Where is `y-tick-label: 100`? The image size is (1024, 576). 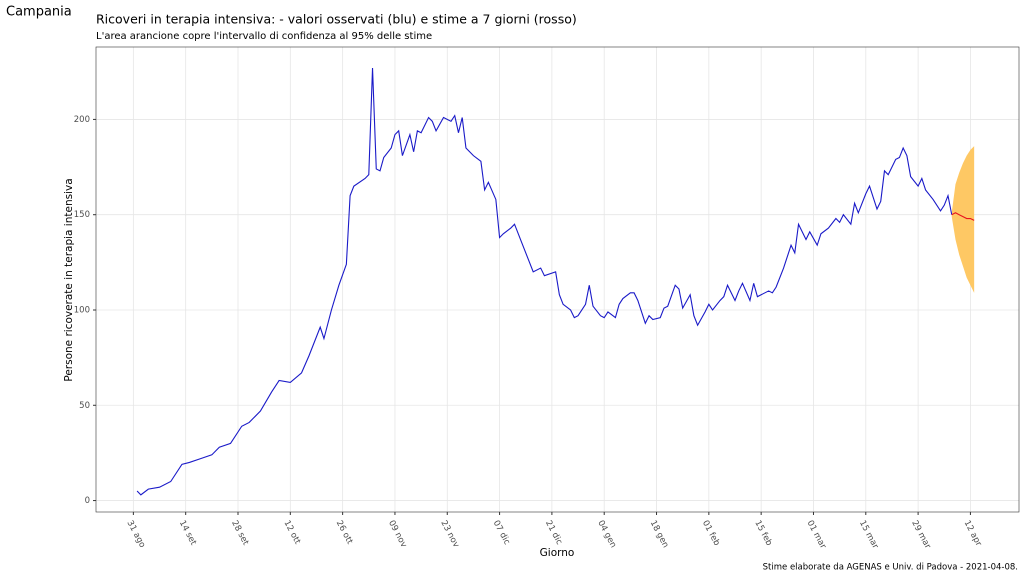
y-tick-label: 100 is located at coordinates (82, 310).